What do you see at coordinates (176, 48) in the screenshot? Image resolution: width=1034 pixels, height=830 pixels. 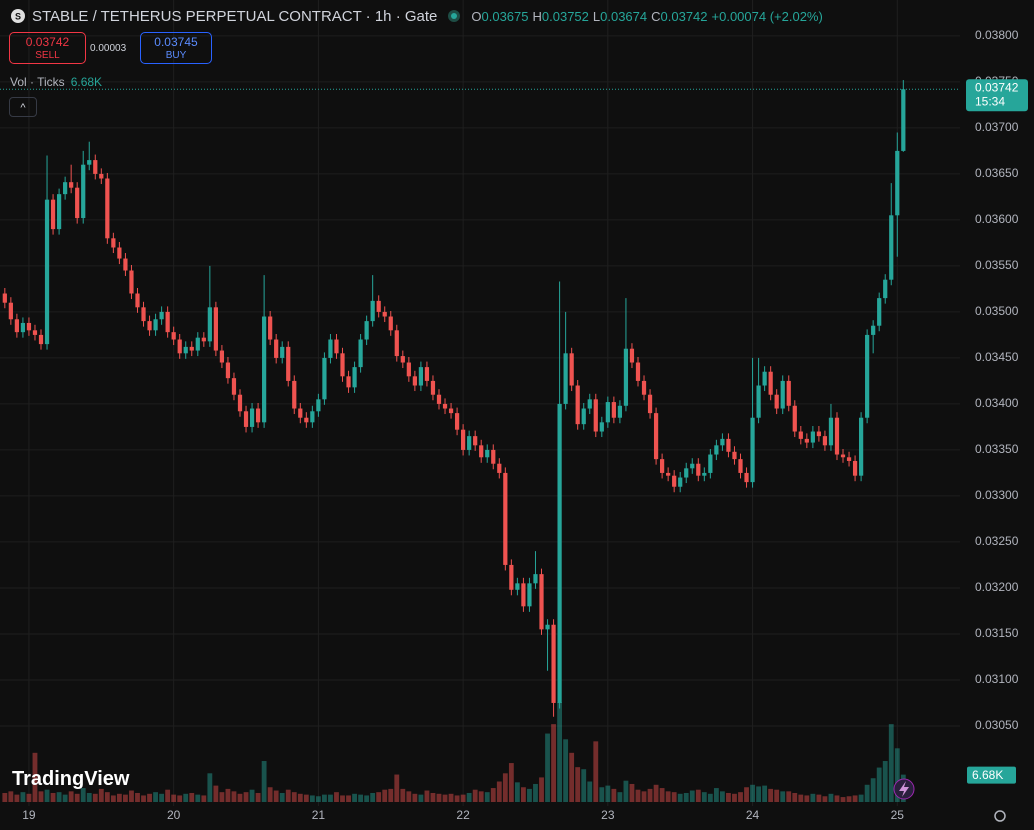 I see `buy-button: 0.03745 BUY` at bounding box center [176, 48].